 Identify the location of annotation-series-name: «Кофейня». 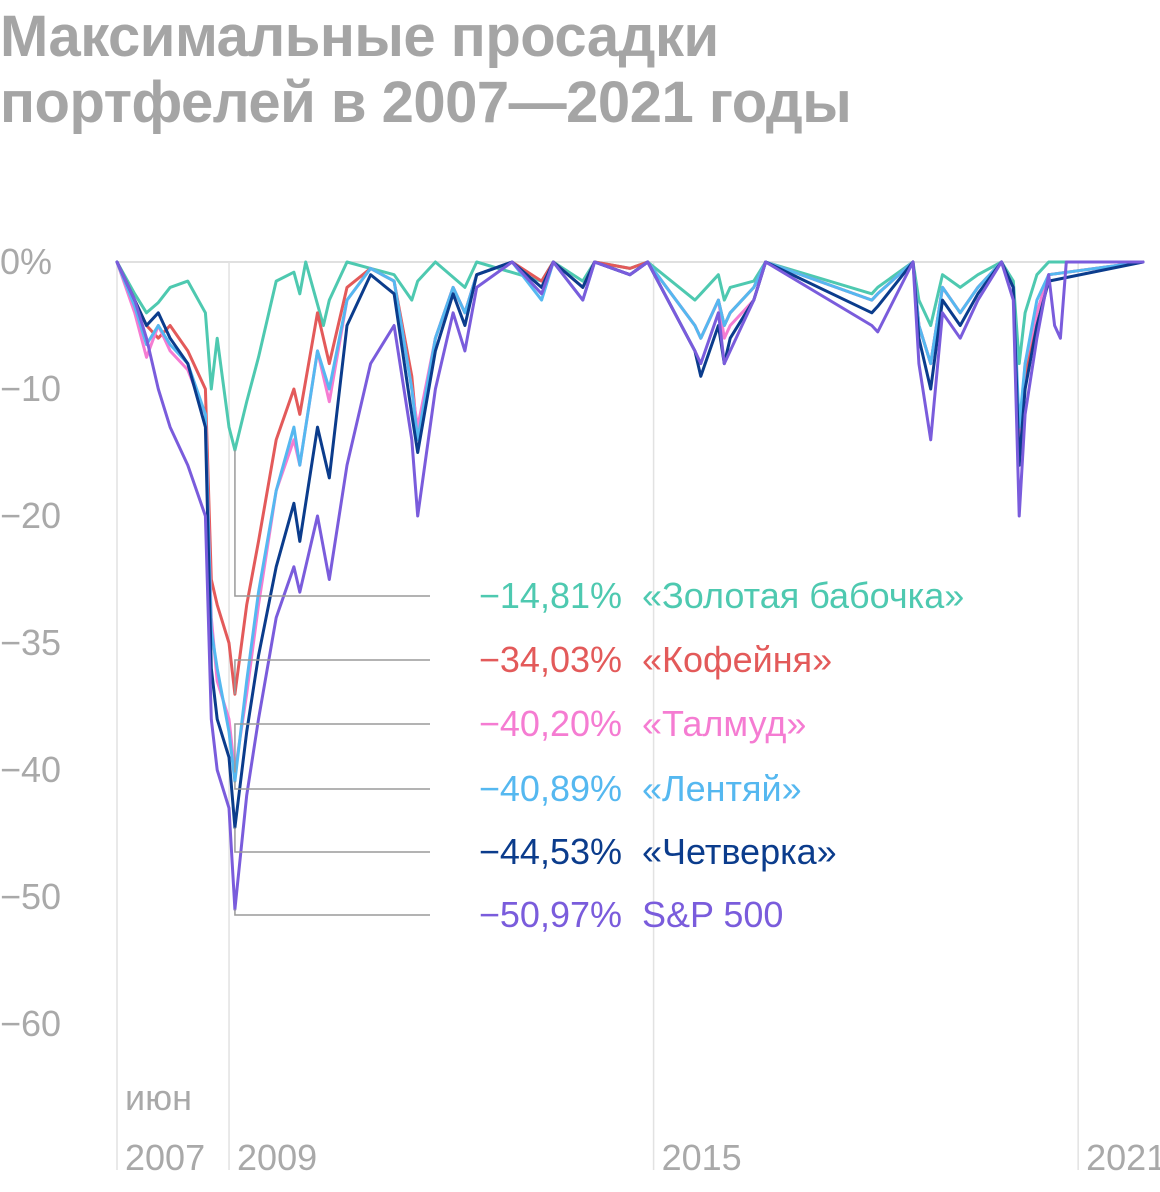
(737, 659).